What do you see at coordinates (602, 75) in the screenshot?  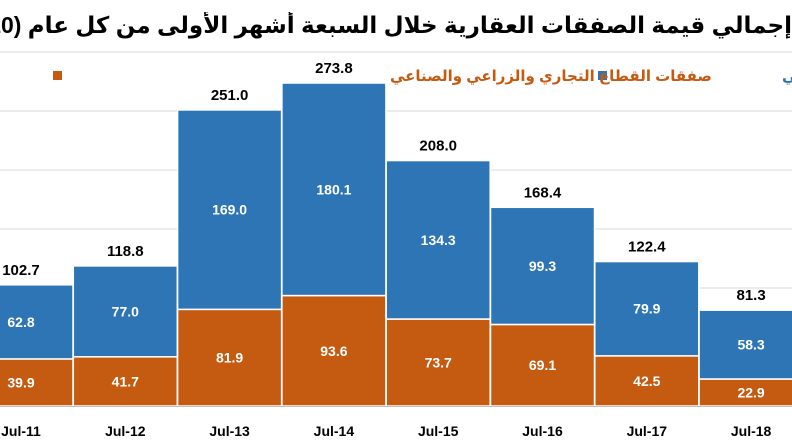 I see `legend-swatch-residential` at bounding box center [602, 75].